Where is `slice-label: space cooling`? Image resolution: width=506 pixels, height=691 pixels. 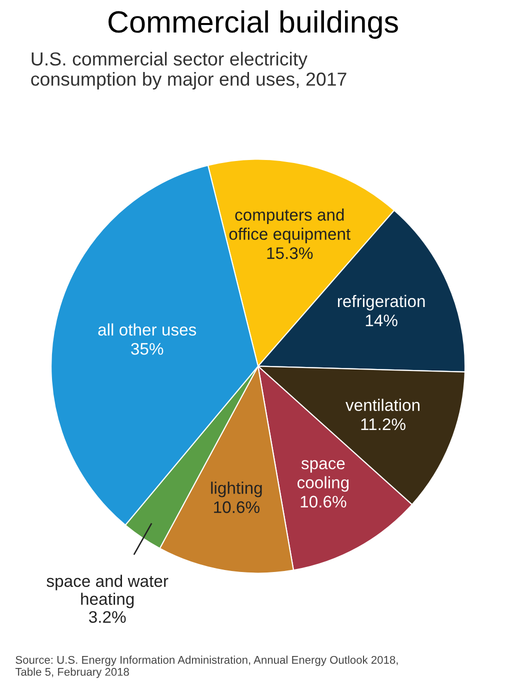
slice-label: space cooling is located at coordinates (323, 476).